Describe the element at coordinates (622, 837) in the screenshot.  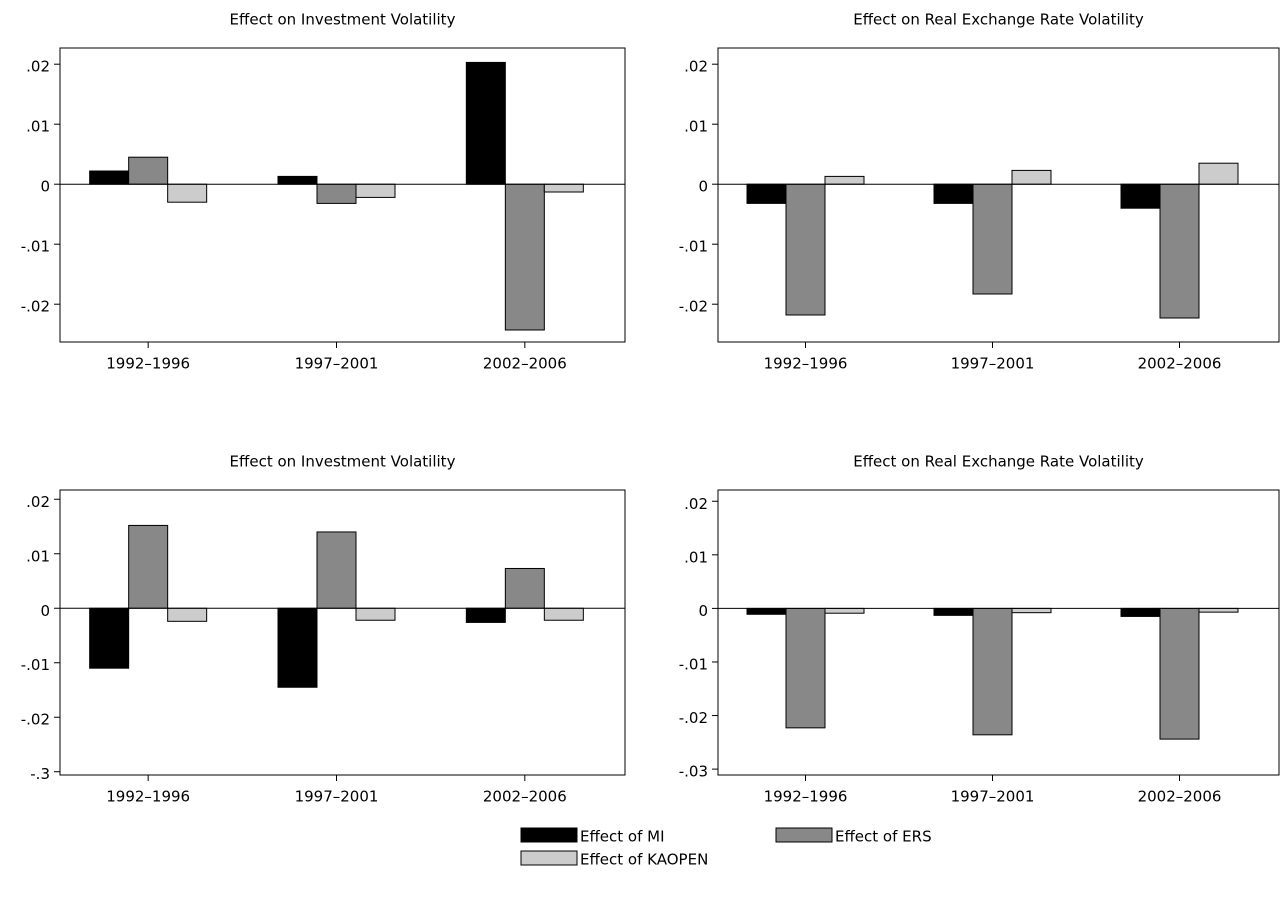
I see `legend-label: Effect of MI` at that location.